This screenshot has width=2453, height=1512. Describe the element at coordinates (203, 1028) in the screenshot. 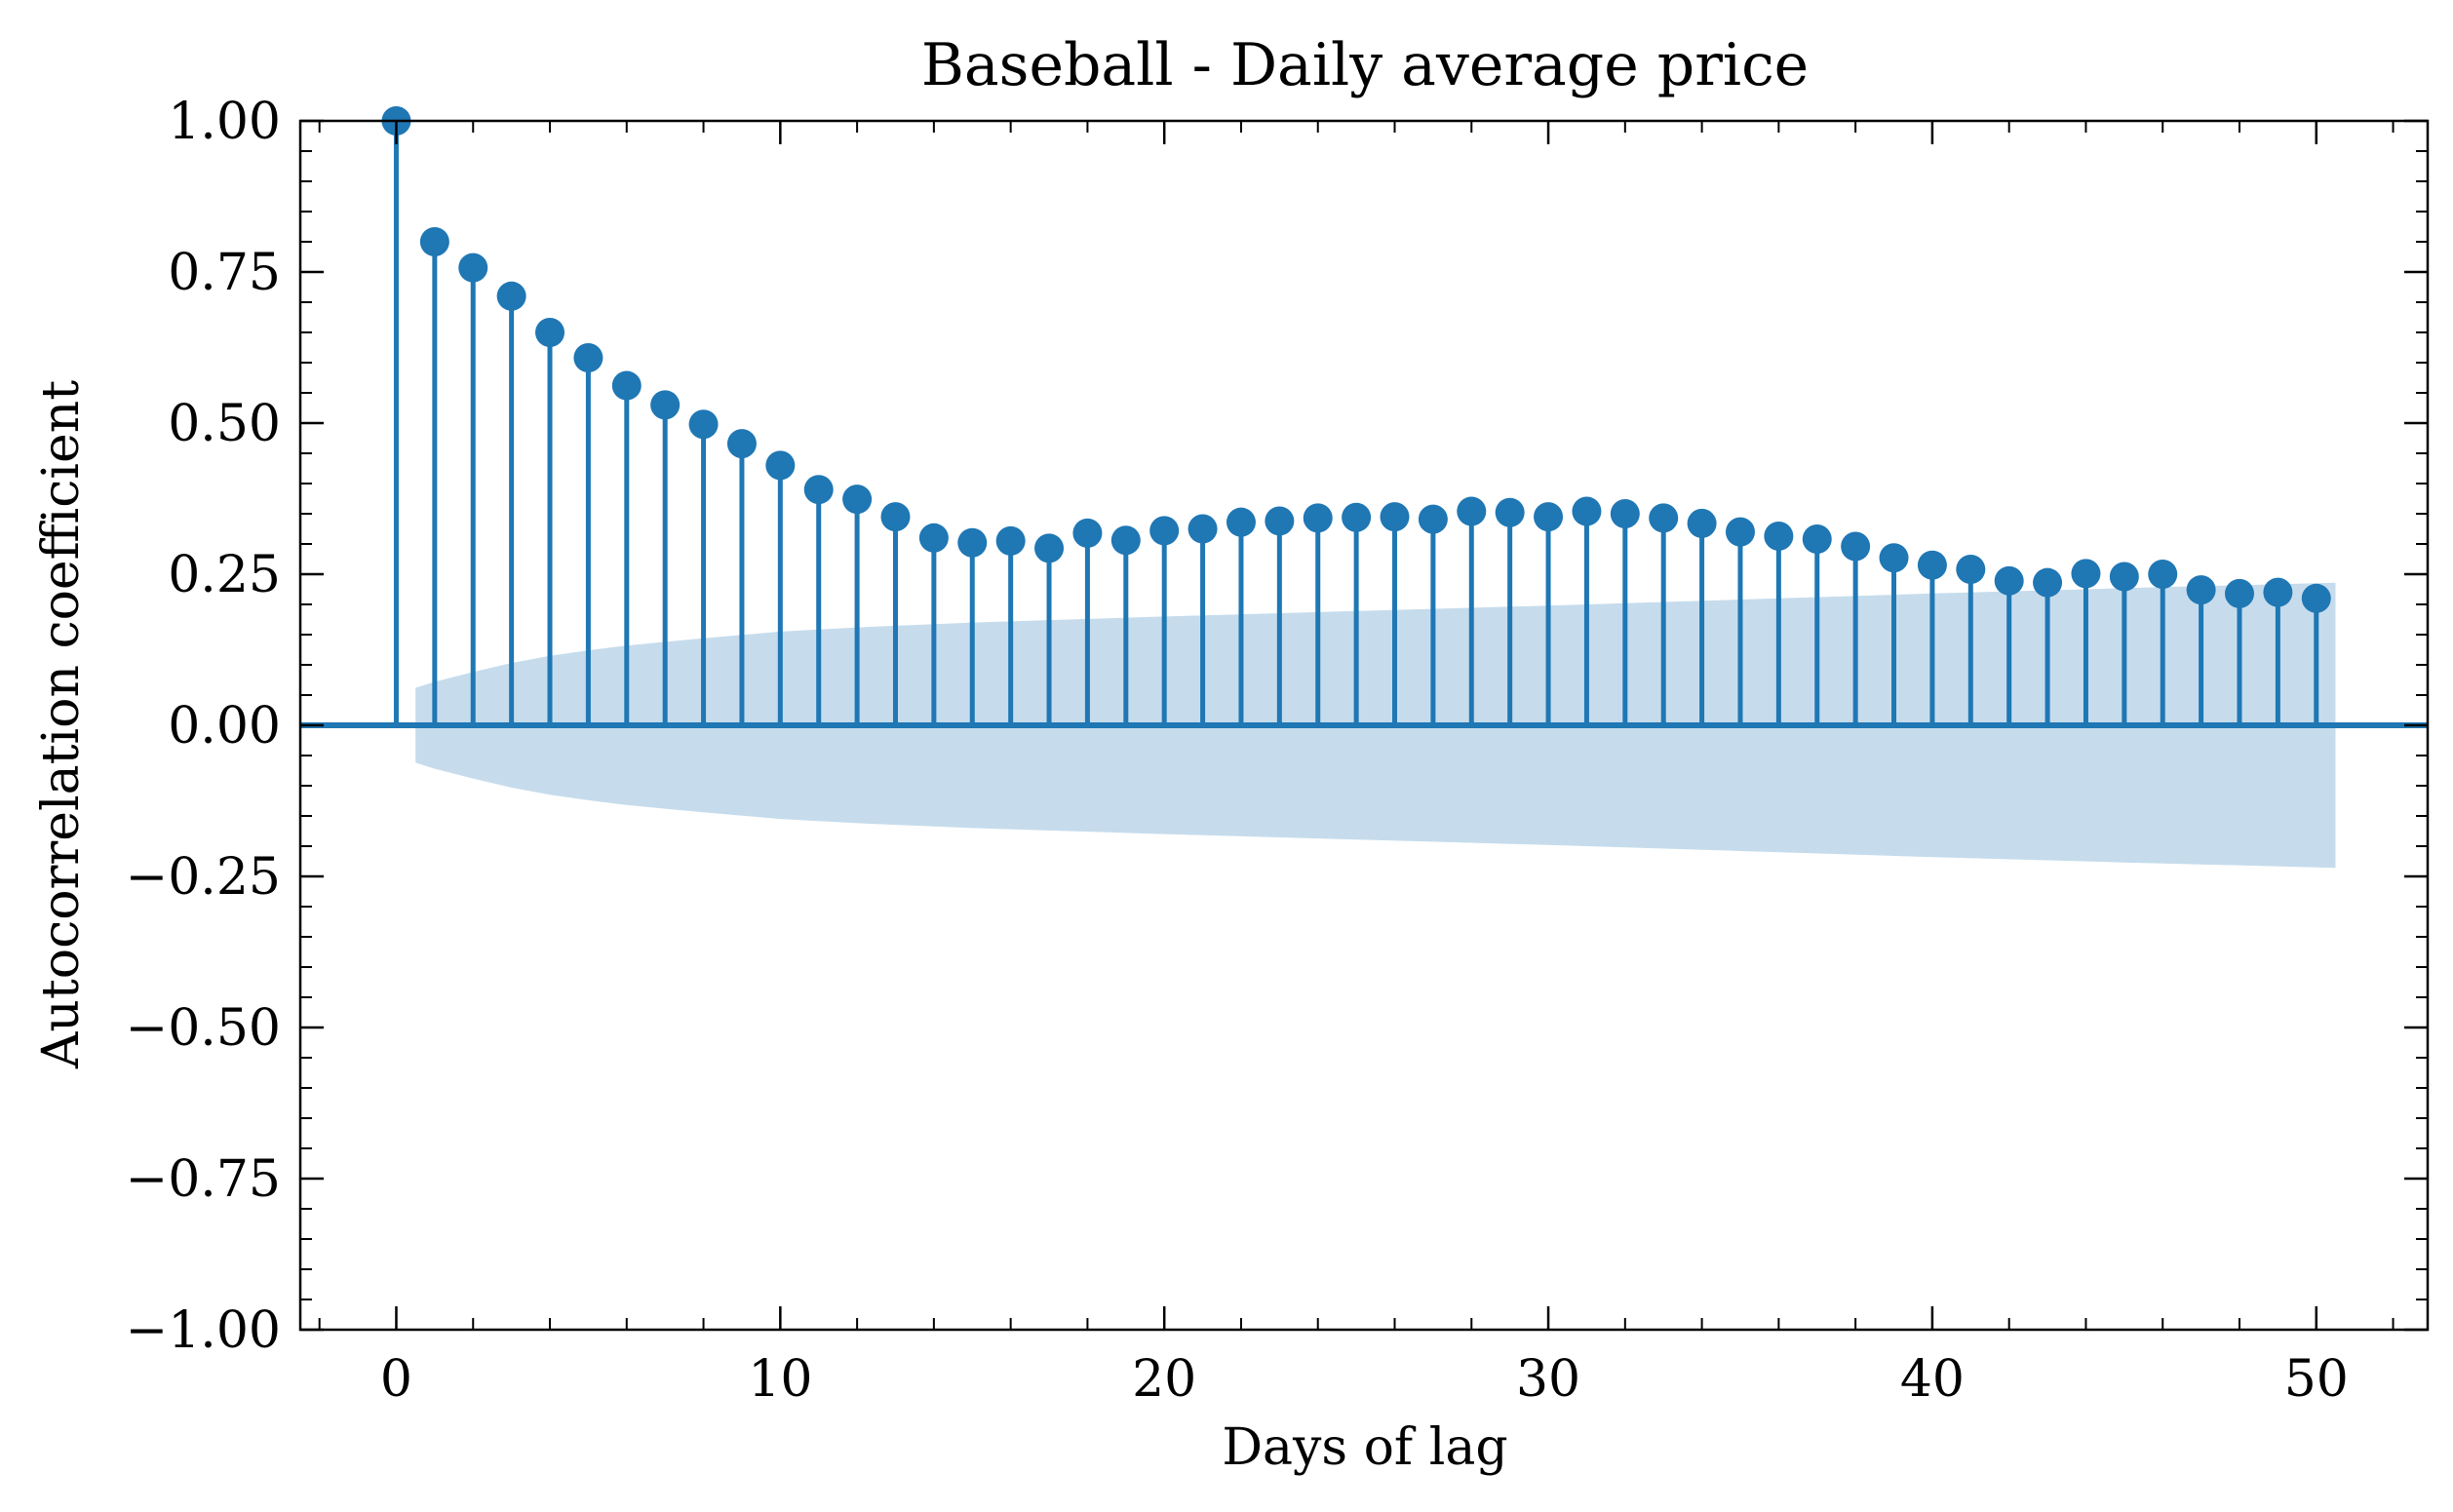

I see `y-tick-label: −0.50` at that location.